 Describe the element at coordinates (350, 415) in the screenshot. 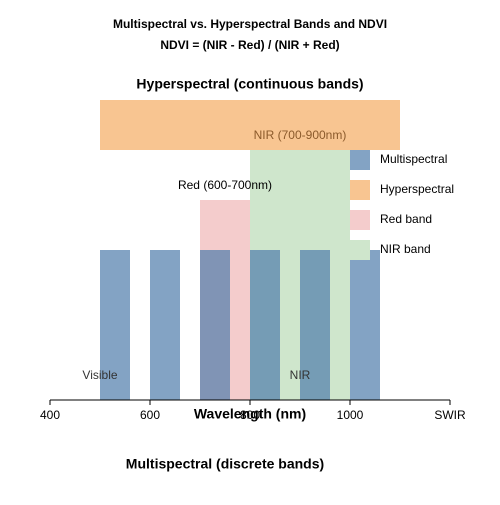

I see `x-tick-label: 1000` at that location.